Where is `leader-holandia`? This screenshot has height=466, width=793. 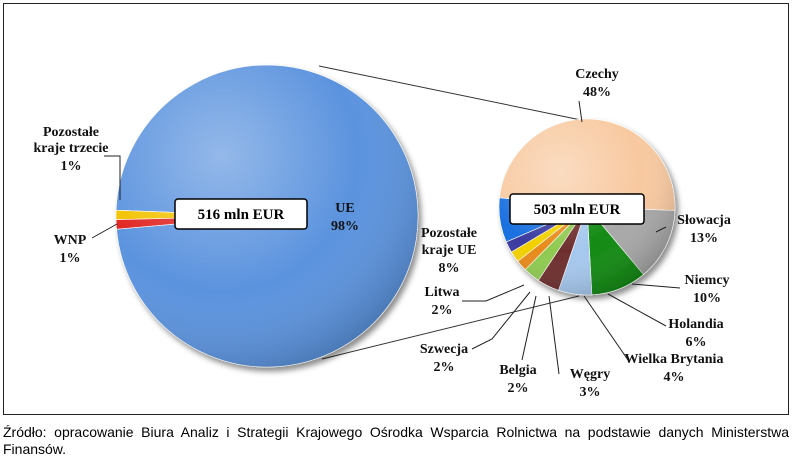
leader-holandia is located at coordinates (637, 310).